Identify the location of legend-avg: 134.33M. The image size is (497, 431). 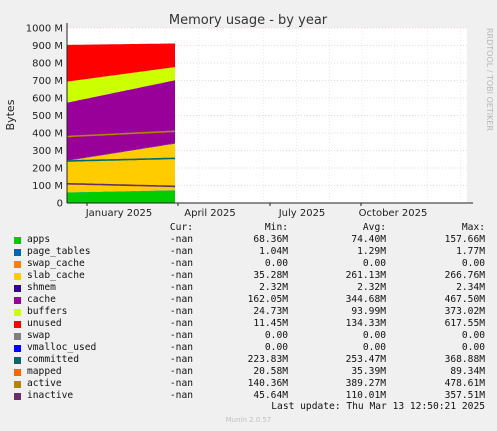
(365, 323).